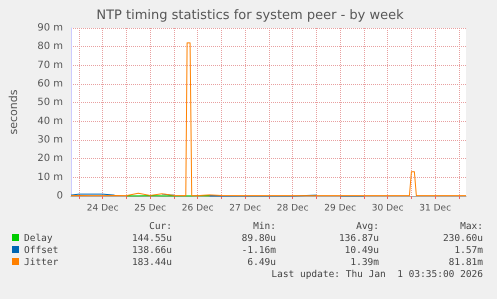 The height and width of the screenshot is (299, 497). Describe the element at coordinates (50, 140) in the screenshot. I see `y-tick-label: 30 m` at that location.